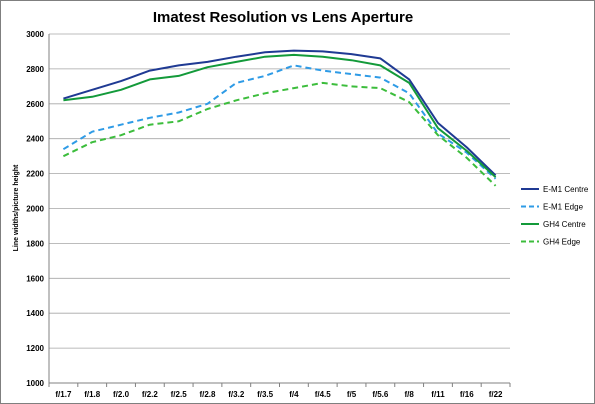 The image size is (595, 404). What do you see at coordinates (35, 174) in the screenshot?
I see `y-tick-label: 2200` at bounding box center [35, 174].